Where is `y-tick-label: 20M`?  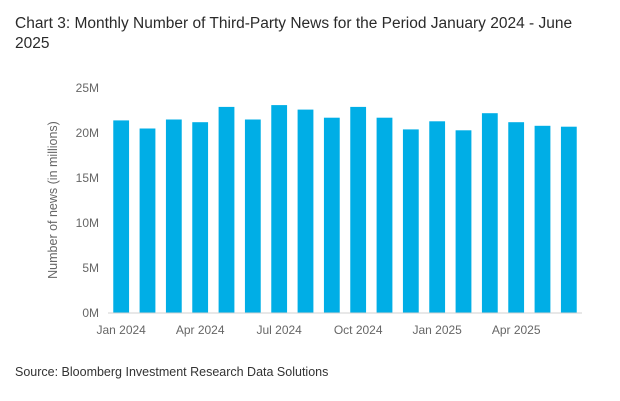 y-tick-label: 20M is located at coordinates (87, 133).